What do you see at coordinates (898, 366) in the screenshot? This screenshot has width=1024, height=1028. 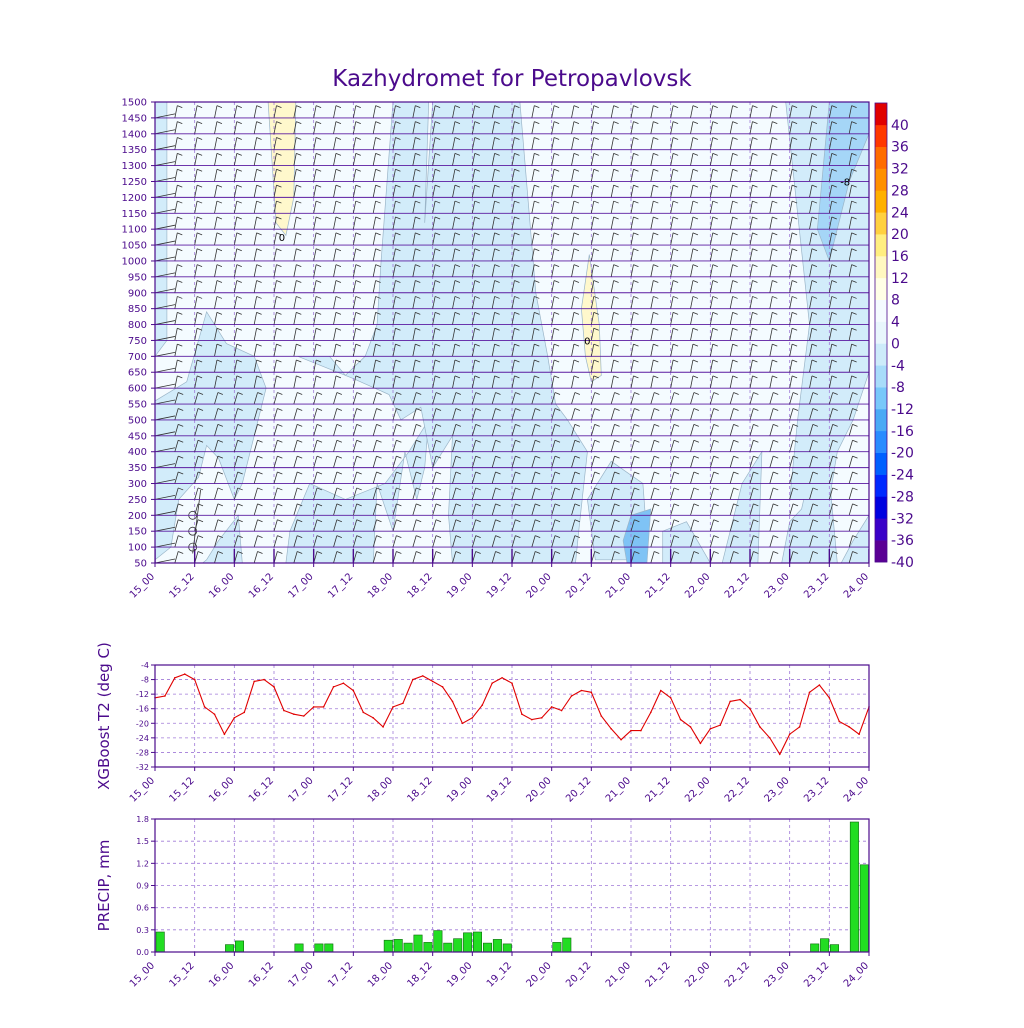 I see `colorbar-label: -4` at bounding box center [898, 366].